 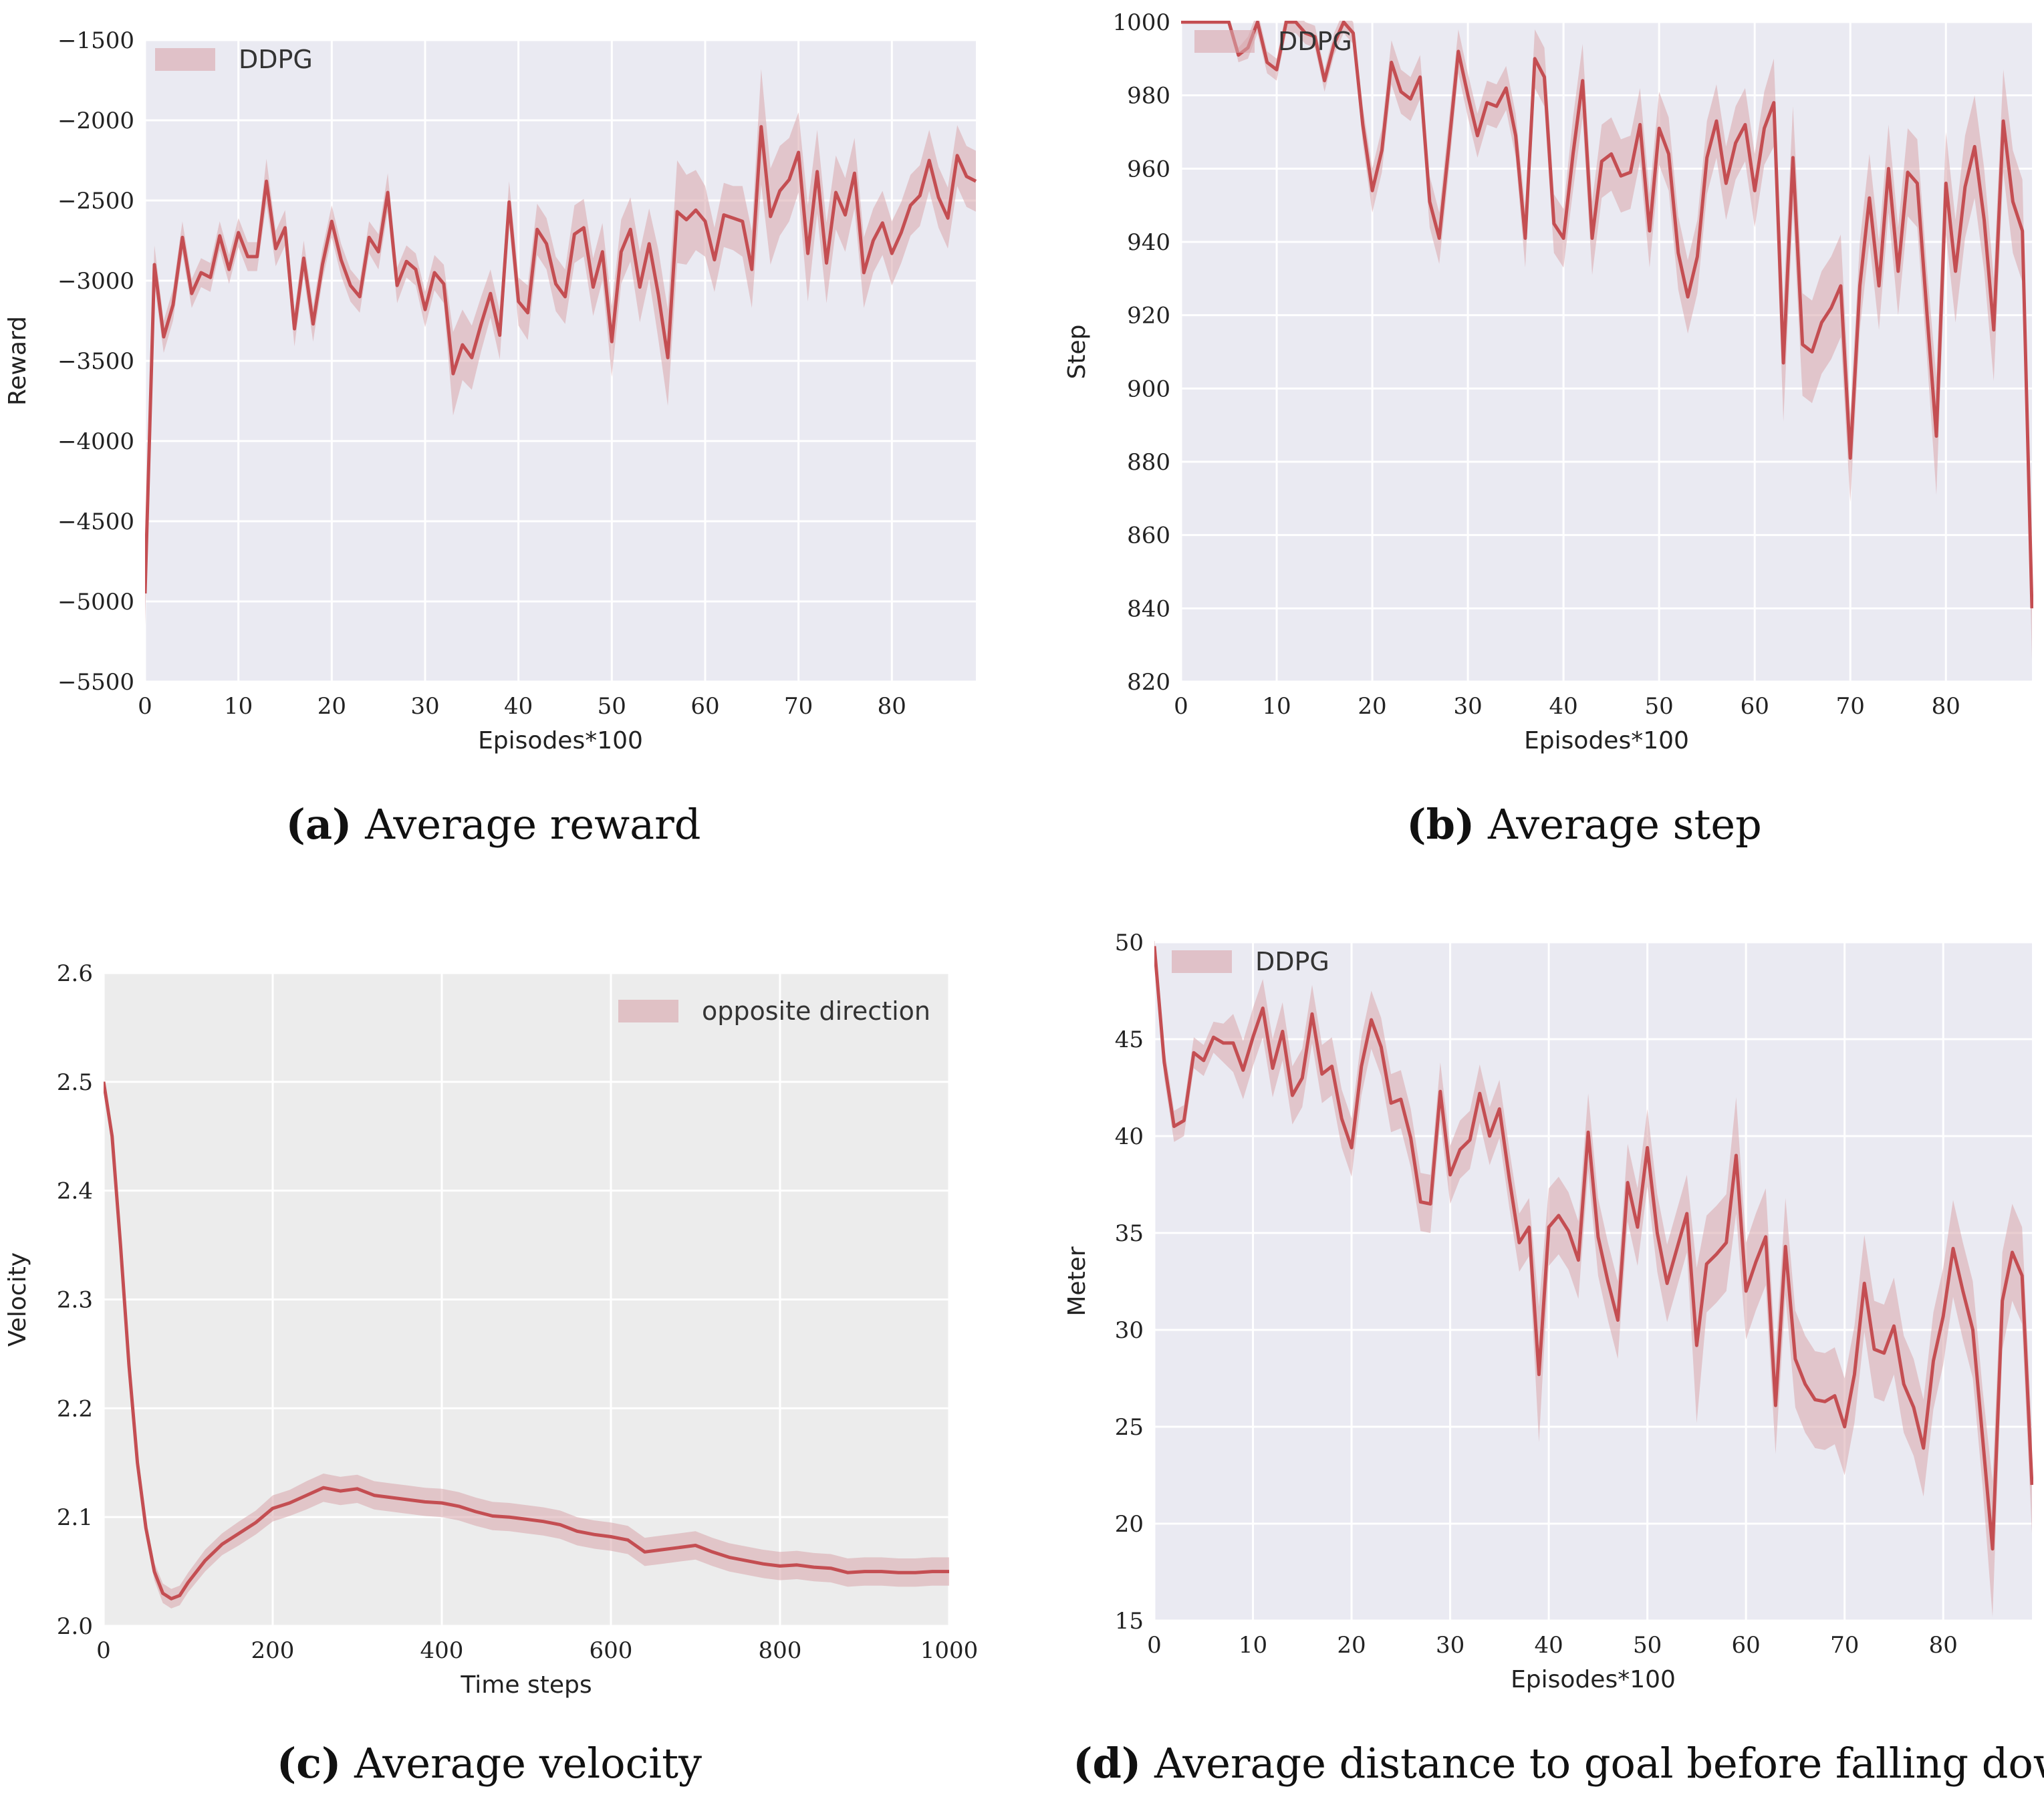 I want to click on y-tick-label: 15, so click(x=1129, y=1621).